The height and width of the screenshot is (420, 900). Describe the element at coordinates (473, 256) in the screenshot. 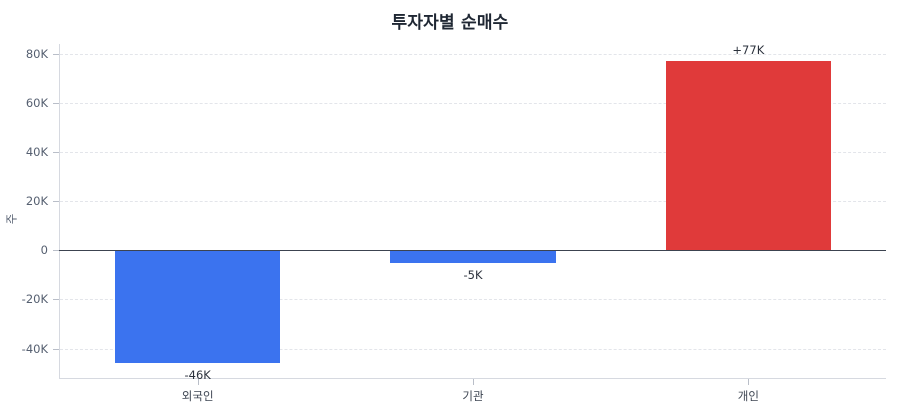

I see `bar-기관` at that location.